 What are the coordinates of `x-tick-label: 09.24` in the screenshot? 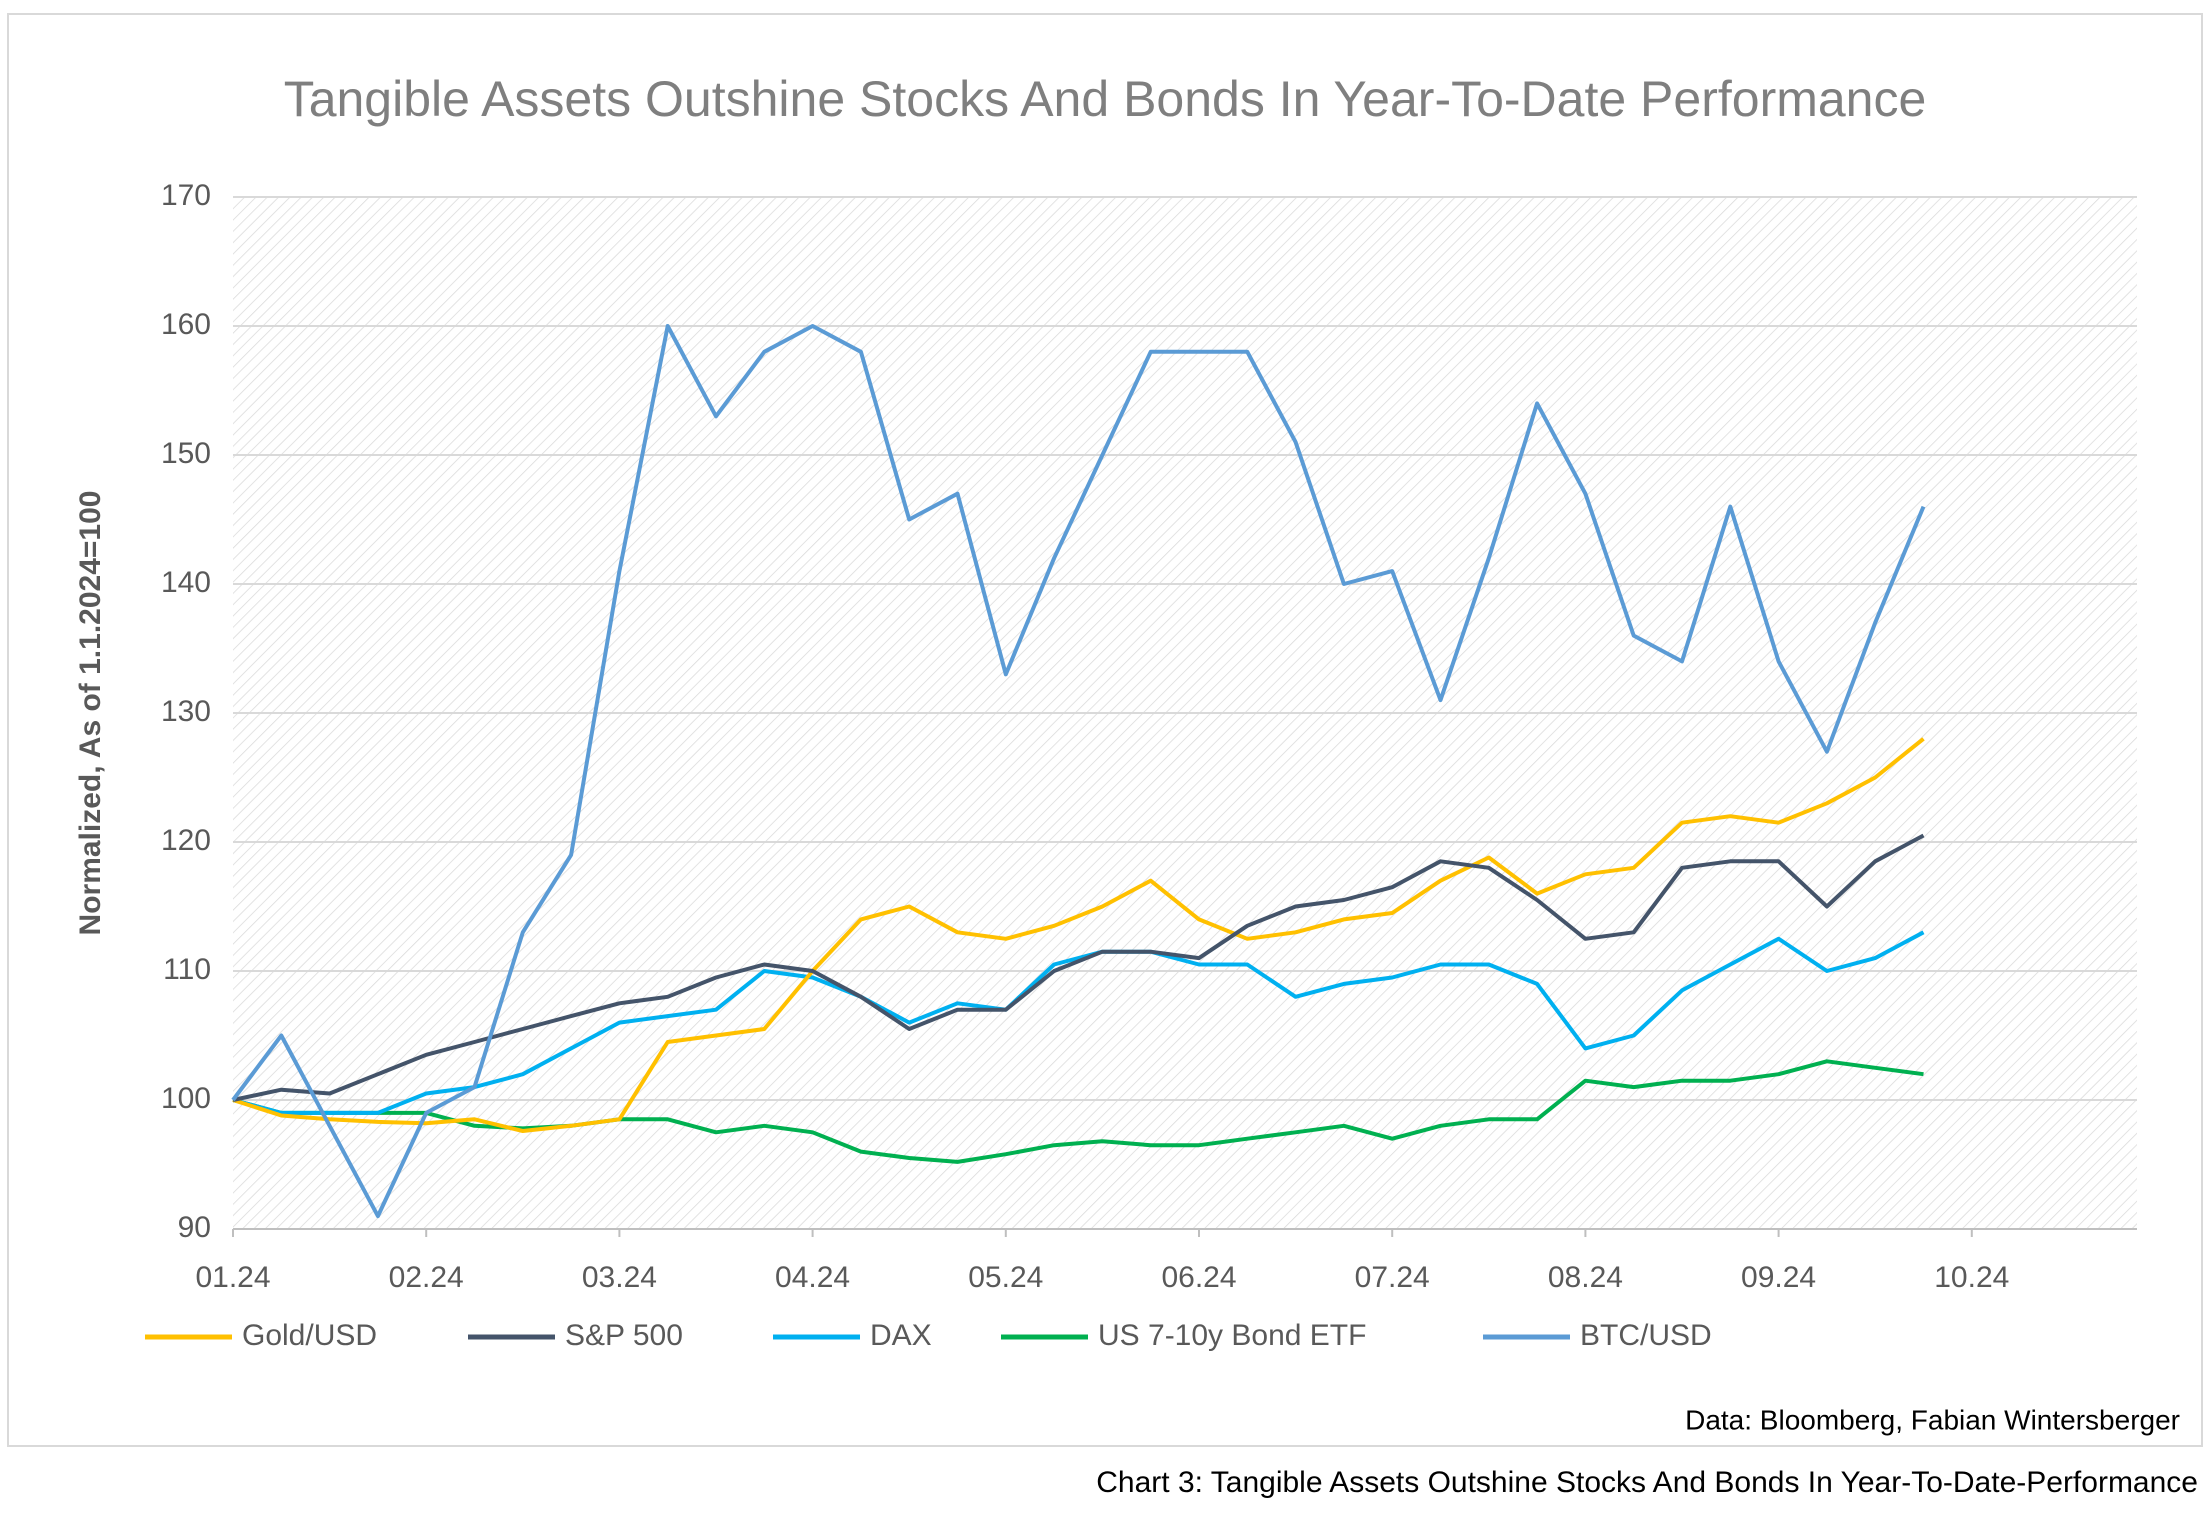 It's located at (1778, 1277).